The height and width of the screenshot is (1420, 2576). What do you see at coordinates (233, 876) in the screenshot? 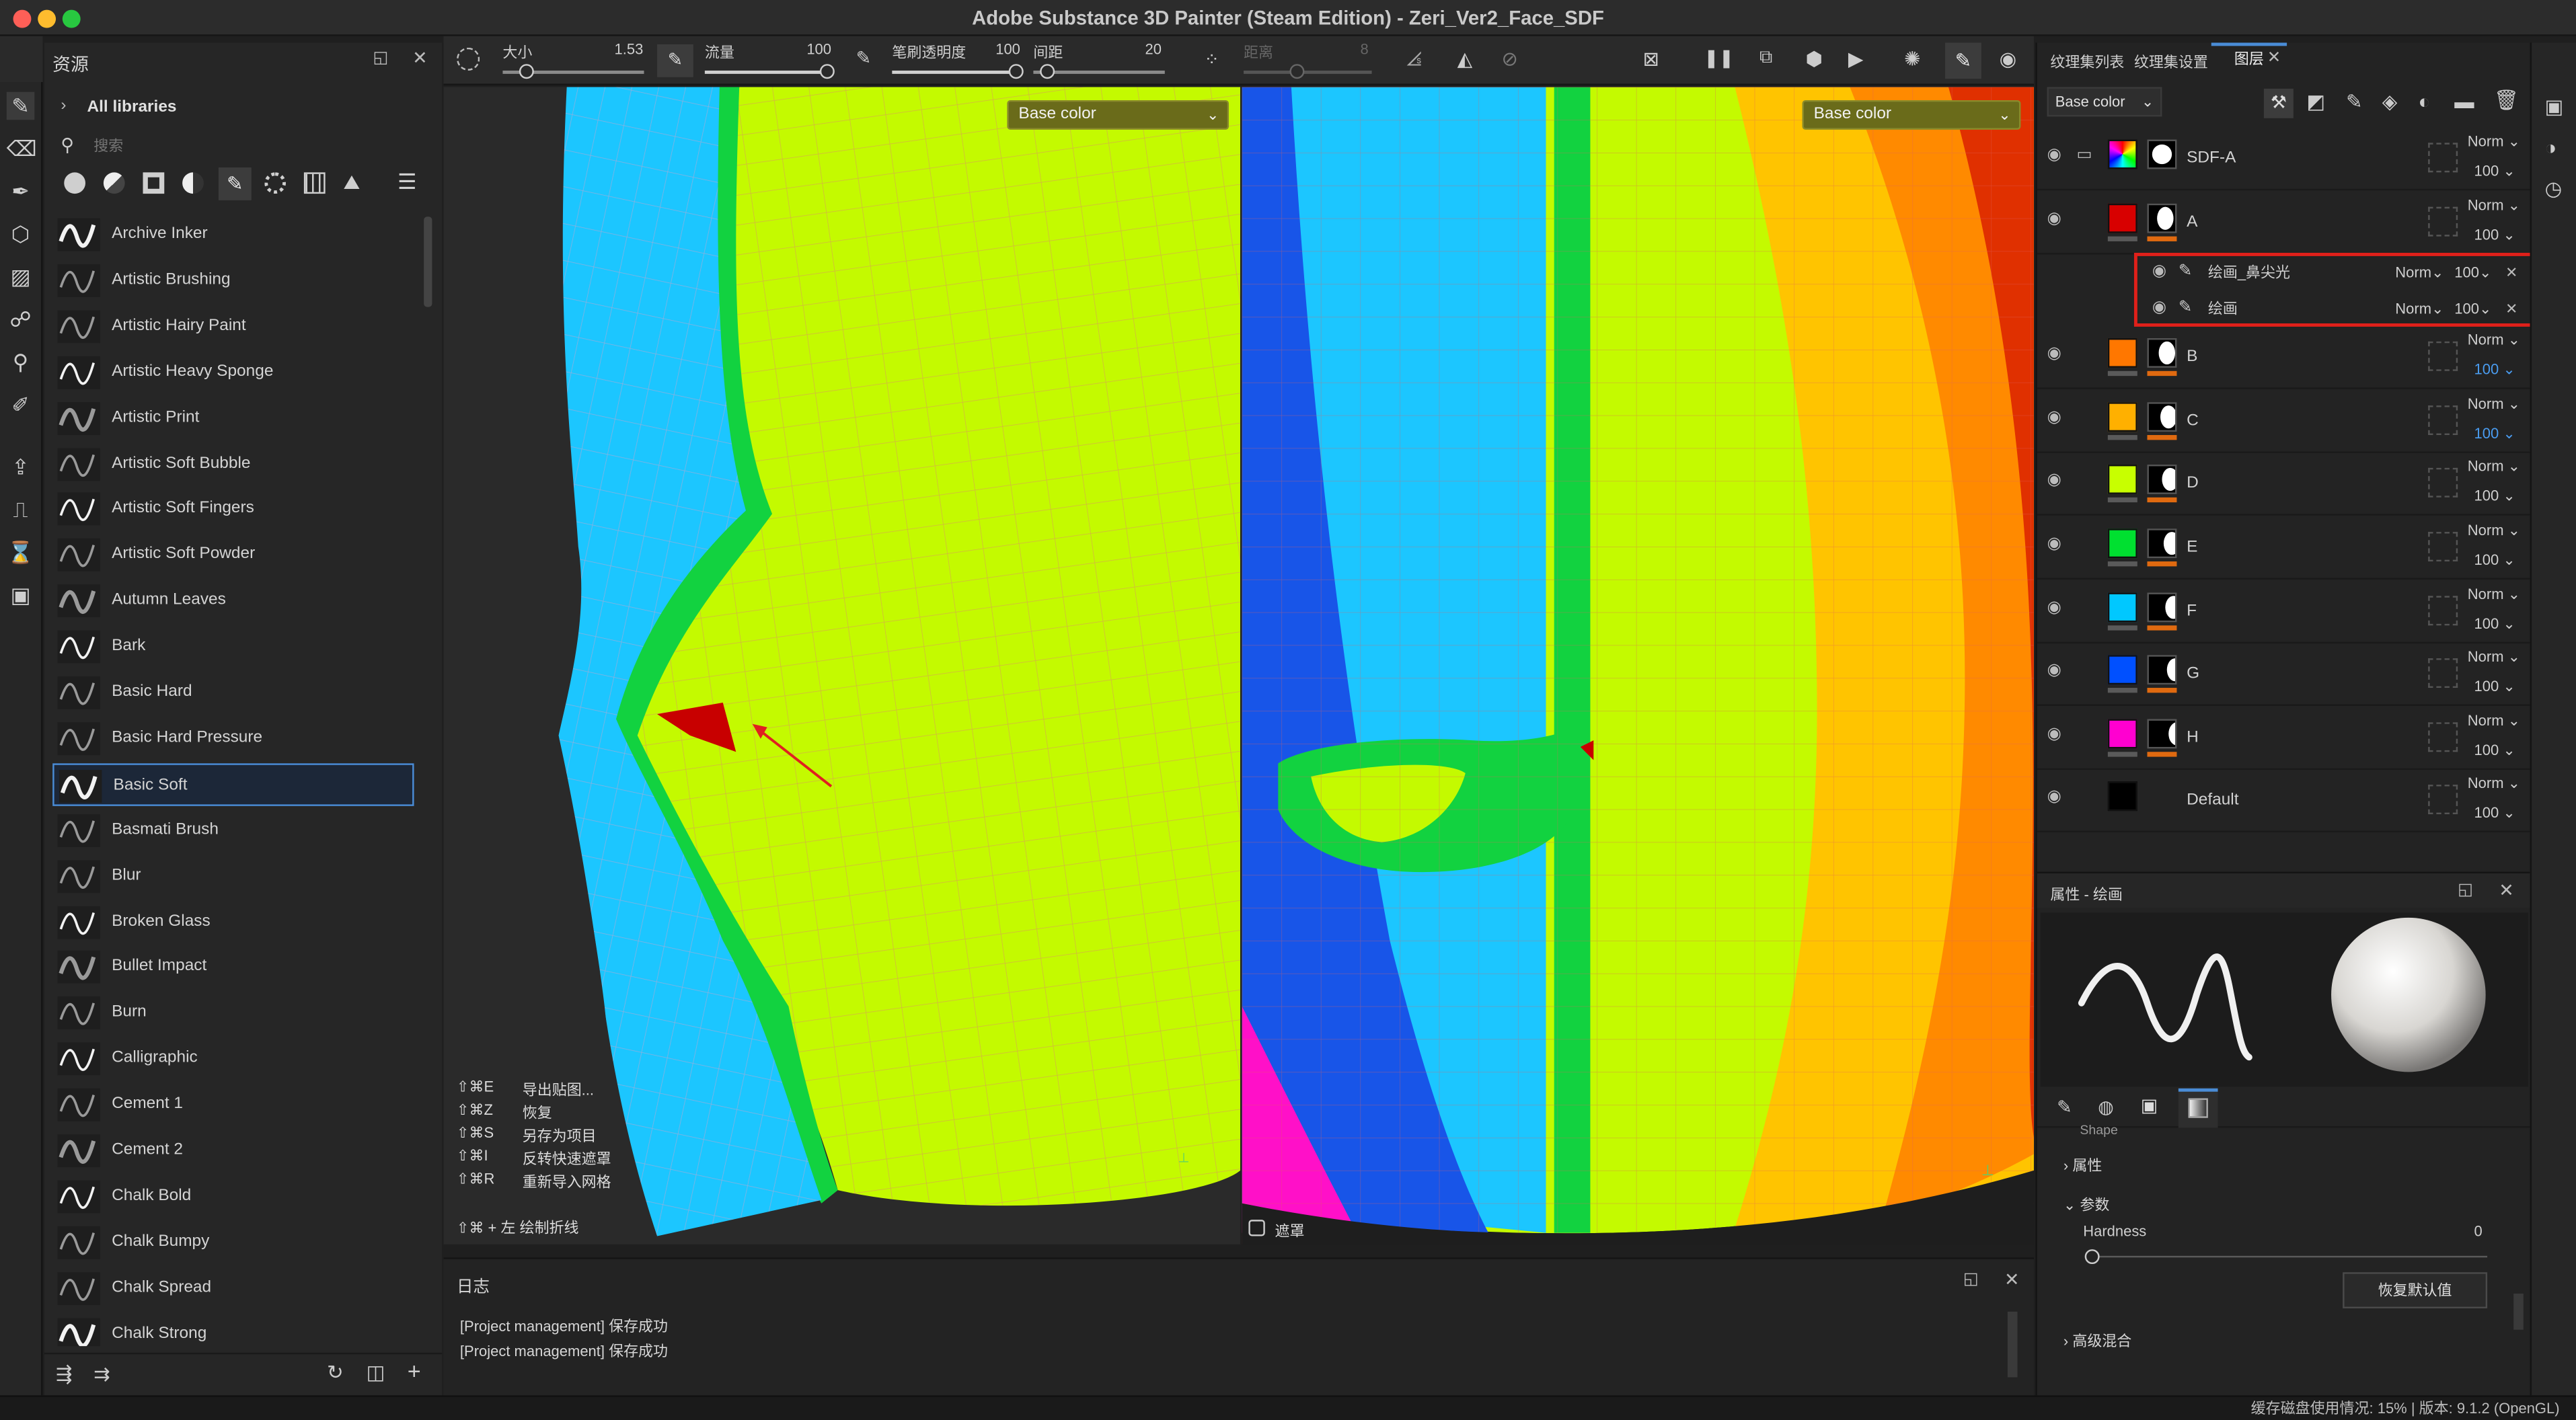
I see `brush-item: Blur` at bounding box center [233, 876].